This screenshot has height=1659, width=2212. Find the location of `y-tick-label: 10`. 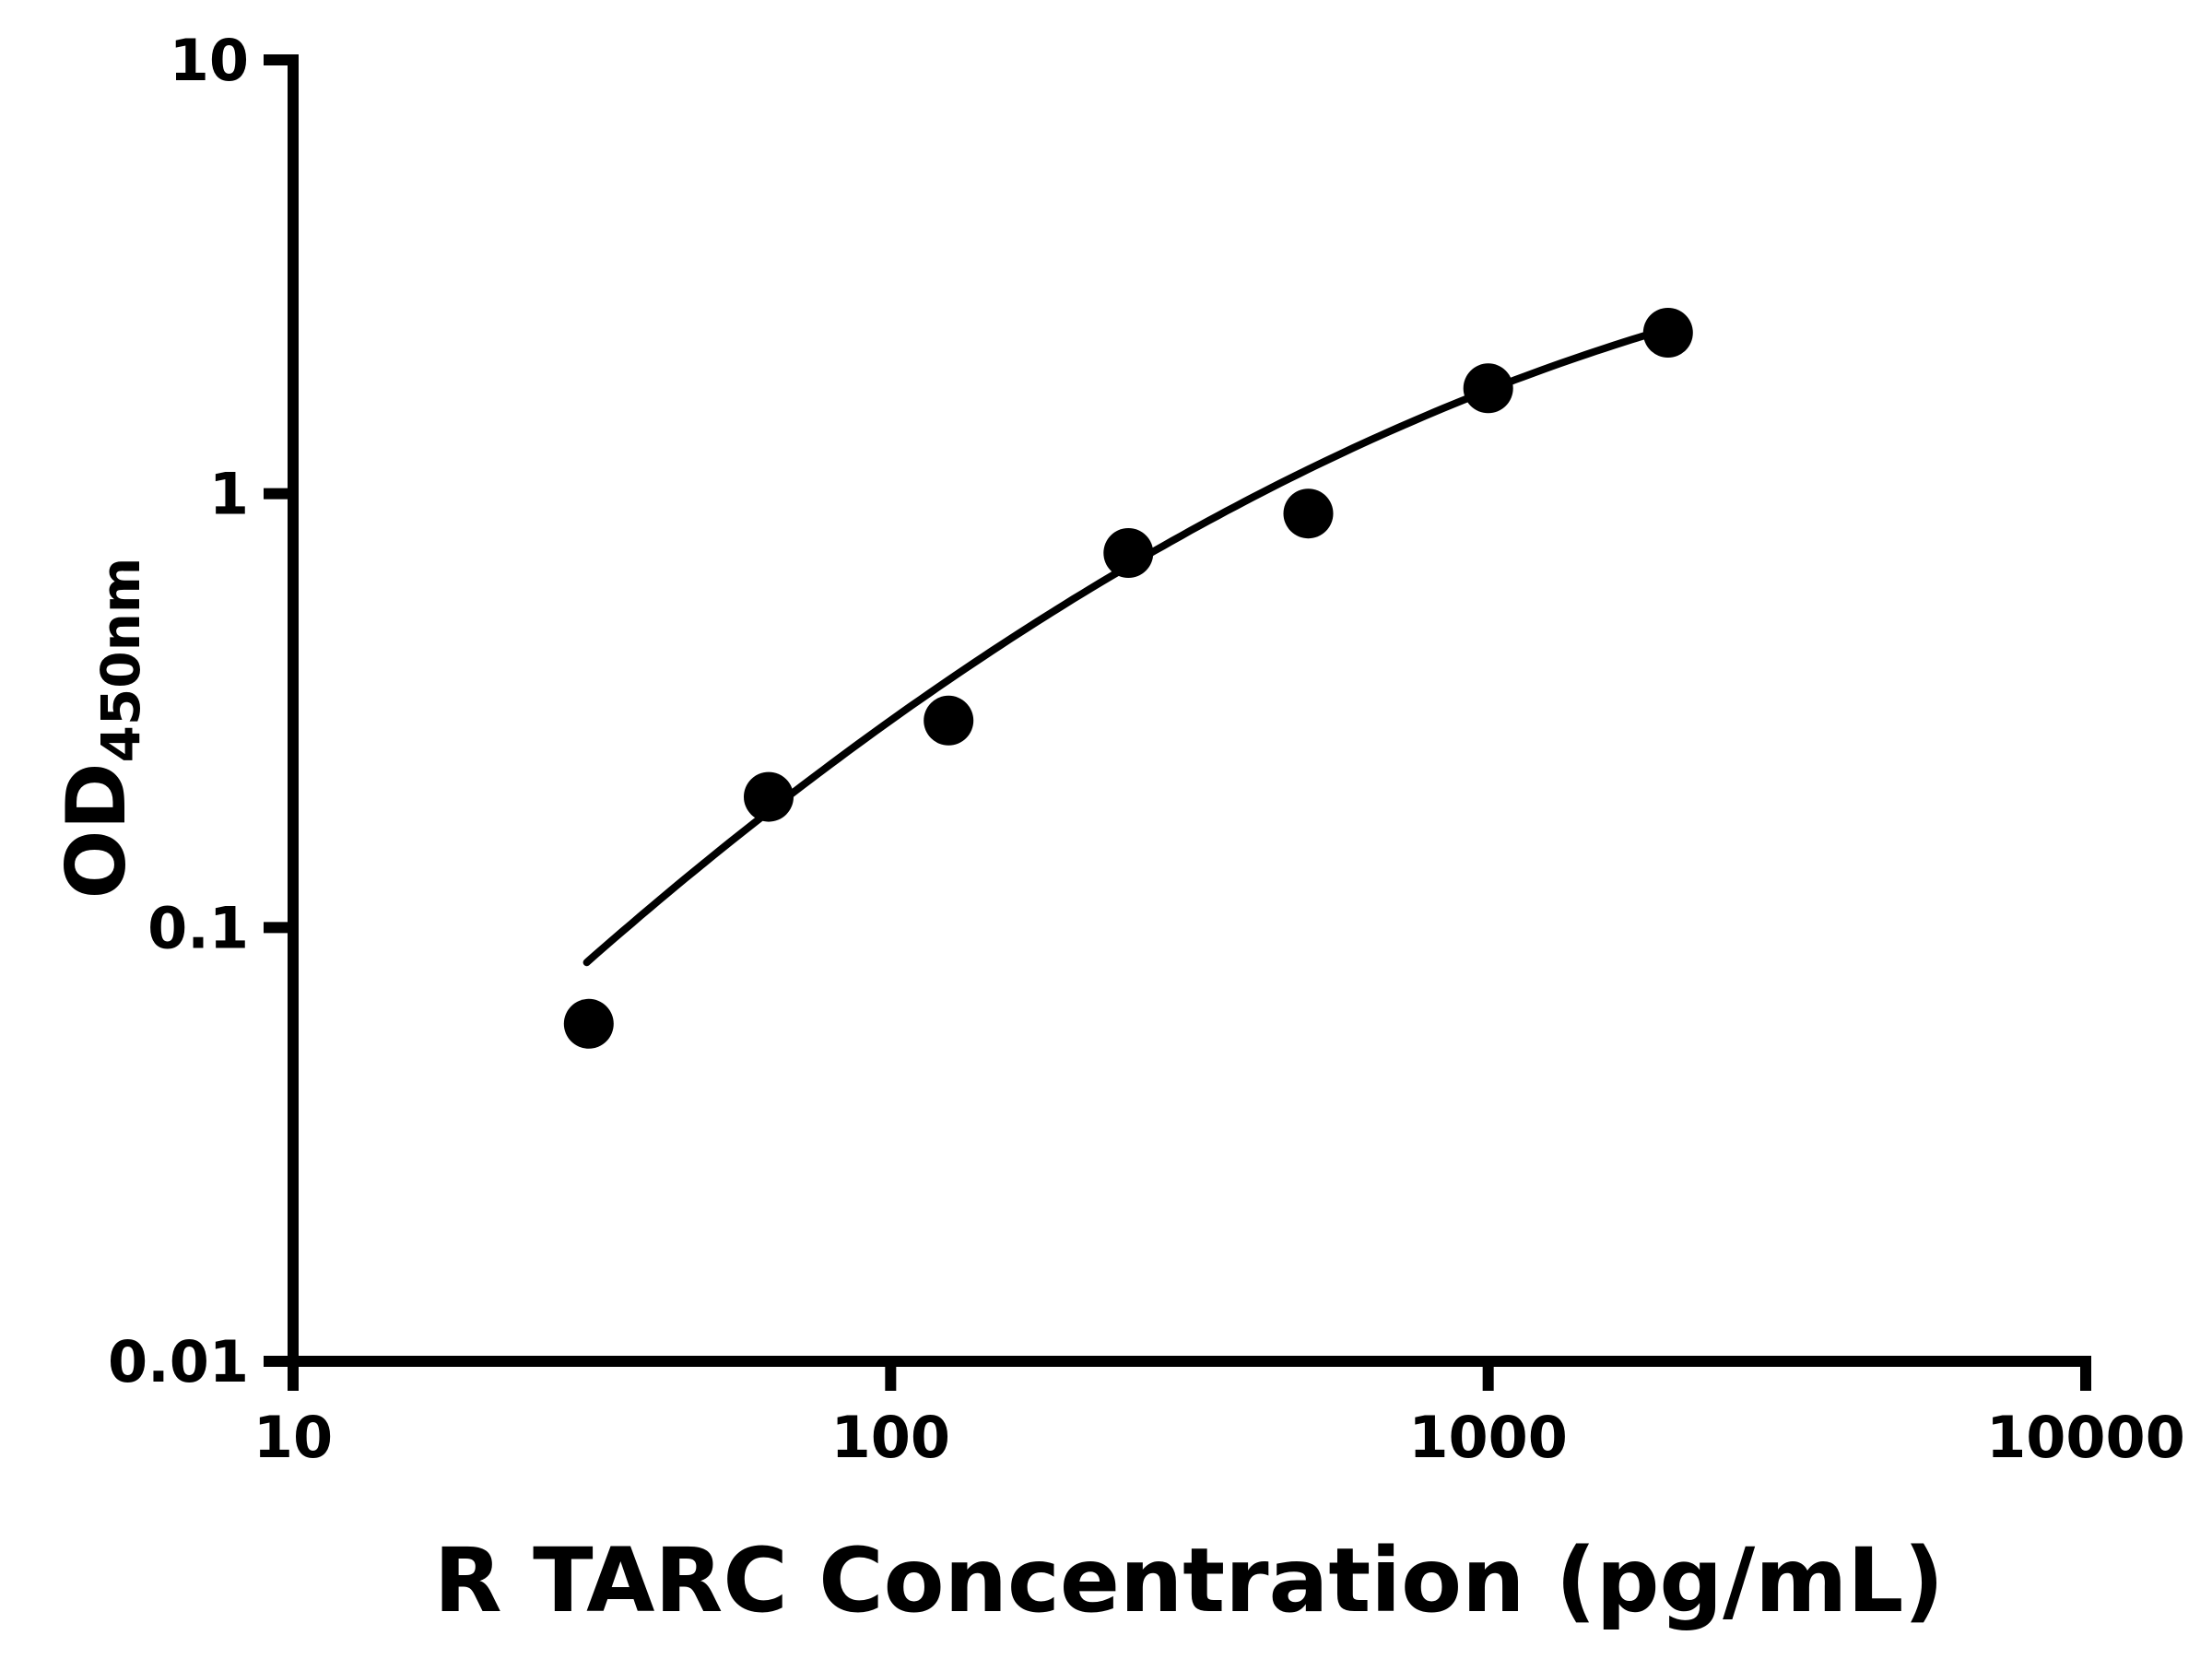

y-tick-label: 10 is located at coordinates (209, 60).